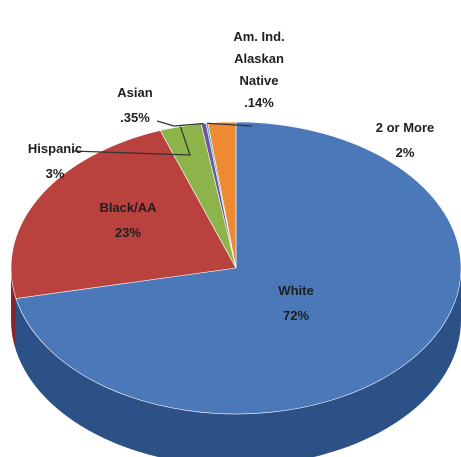  What do you see at coordinates (405, 152) in the screenshot?
I see `slice-label-line: 2%` at bounding box center [405, 152].